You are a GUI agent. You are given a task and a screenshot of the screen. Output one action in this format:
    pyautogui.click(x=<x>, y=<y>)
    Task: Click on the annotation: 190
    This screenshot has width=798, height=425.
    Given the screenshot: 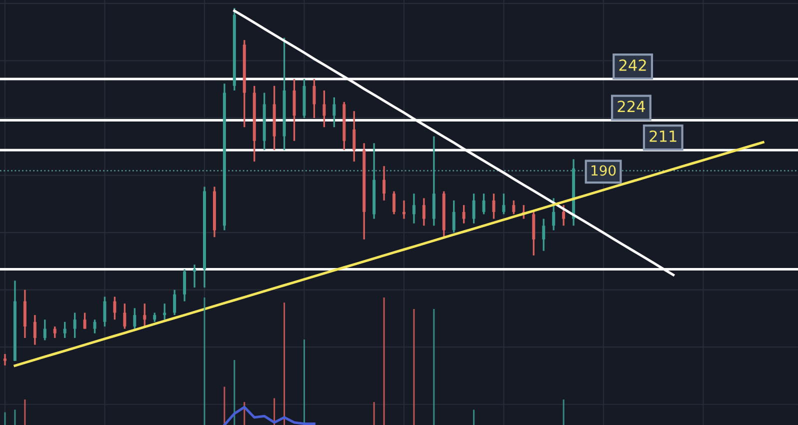 What is the action you would take?
    pyautogui.click(x=604, y=170)
    